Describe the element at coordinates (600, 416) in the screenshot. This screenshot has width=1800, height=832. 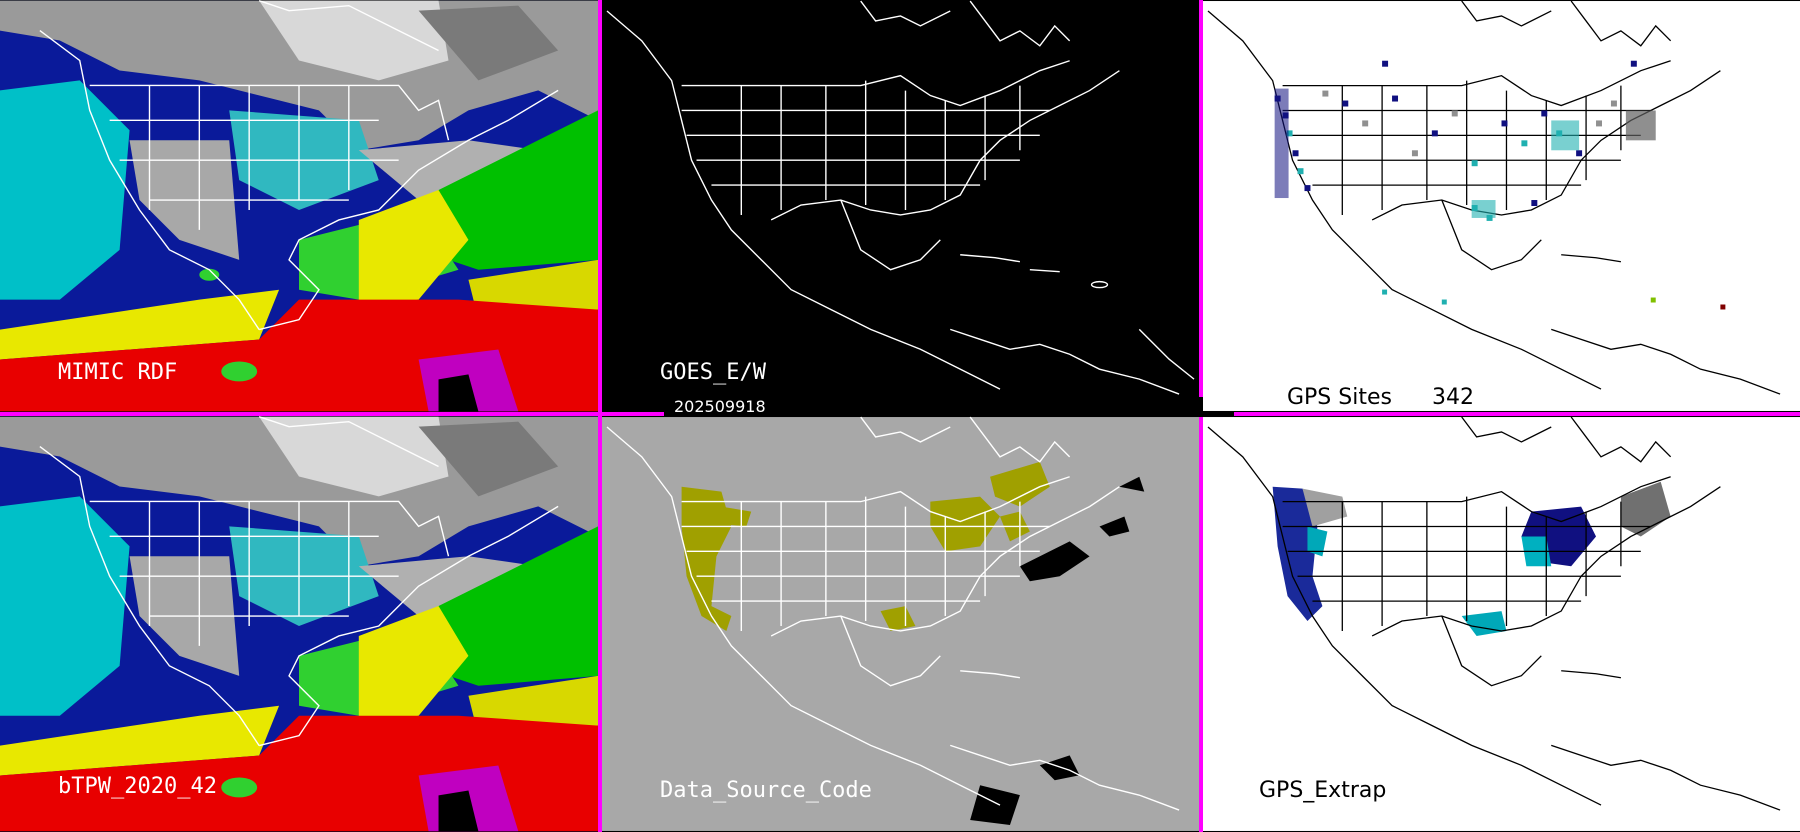
I see `panel-divider-vertical-left` at that location.